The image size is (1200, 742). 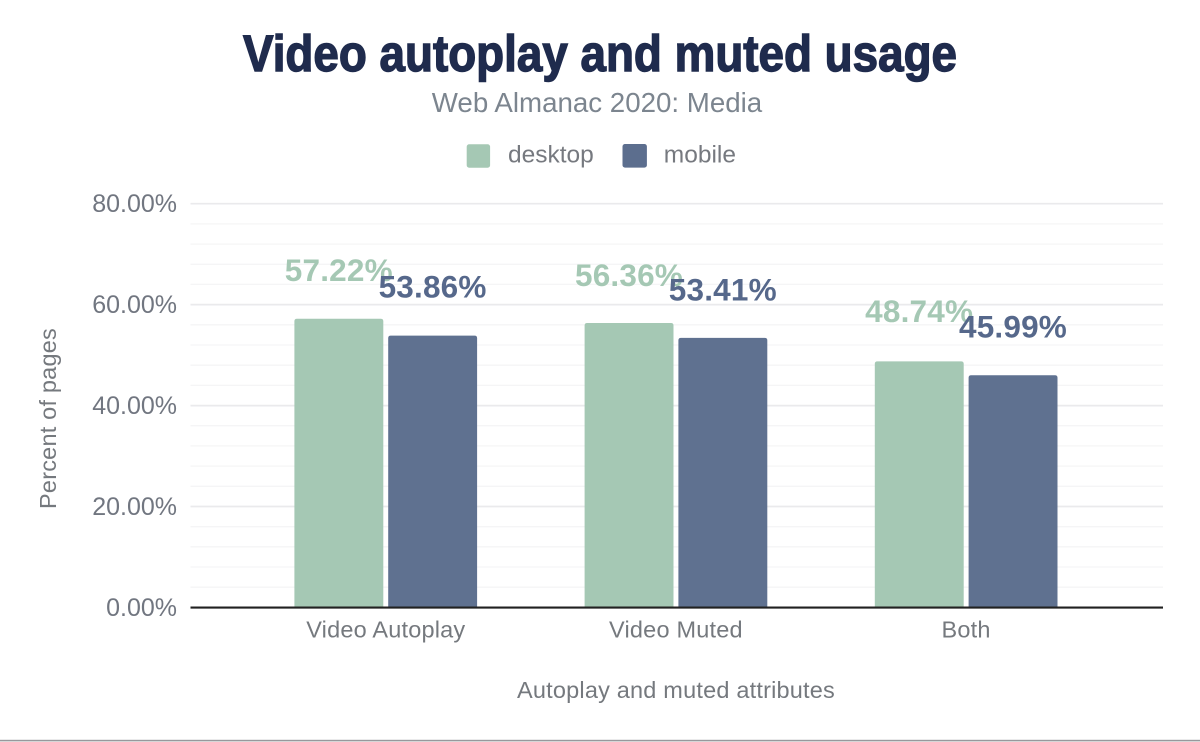 What do you see at coordinates (134, 507) in the screenshot?
I see `svg-text: 20.00%` at bounding box center [134, 507].